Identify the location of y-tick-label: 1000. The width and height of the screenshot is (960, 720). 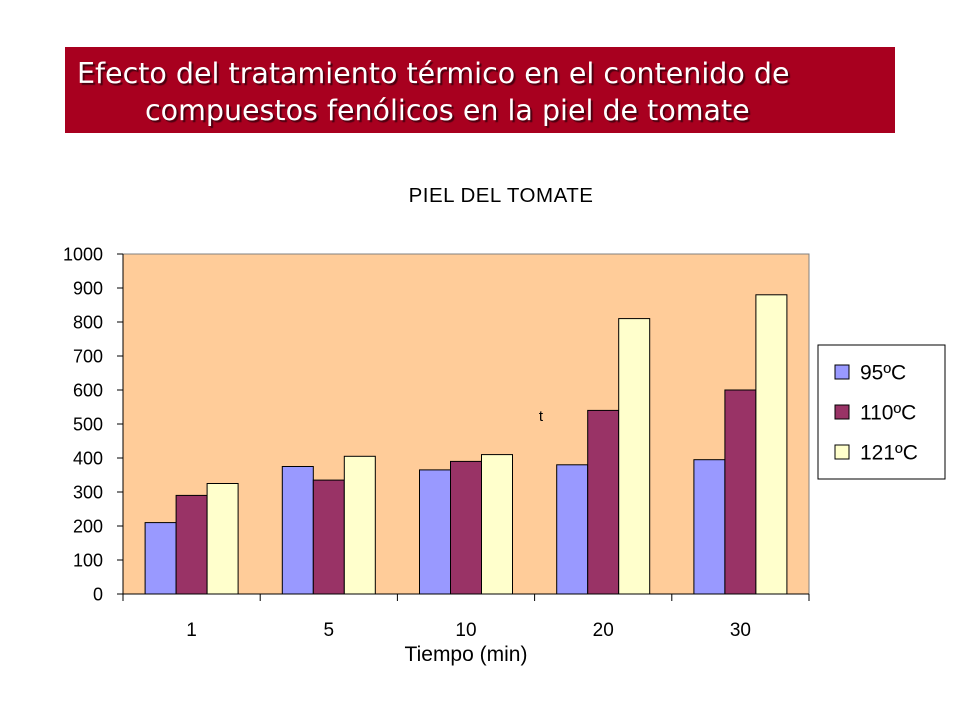
(83, 255).